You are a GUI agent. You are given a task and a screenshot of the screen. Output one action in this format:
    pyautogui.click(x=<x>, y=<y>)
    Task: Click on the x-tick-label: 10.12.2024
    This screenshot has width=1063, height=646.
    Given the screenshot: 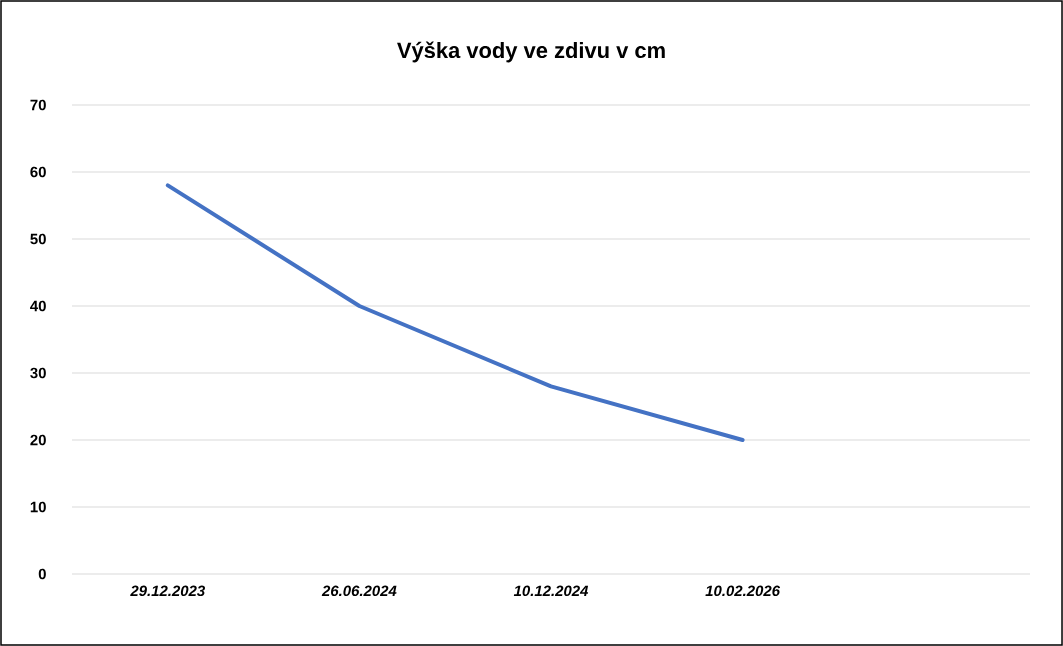 What is the action you would take?
    pyautogui.click(x=551, y=591)
    